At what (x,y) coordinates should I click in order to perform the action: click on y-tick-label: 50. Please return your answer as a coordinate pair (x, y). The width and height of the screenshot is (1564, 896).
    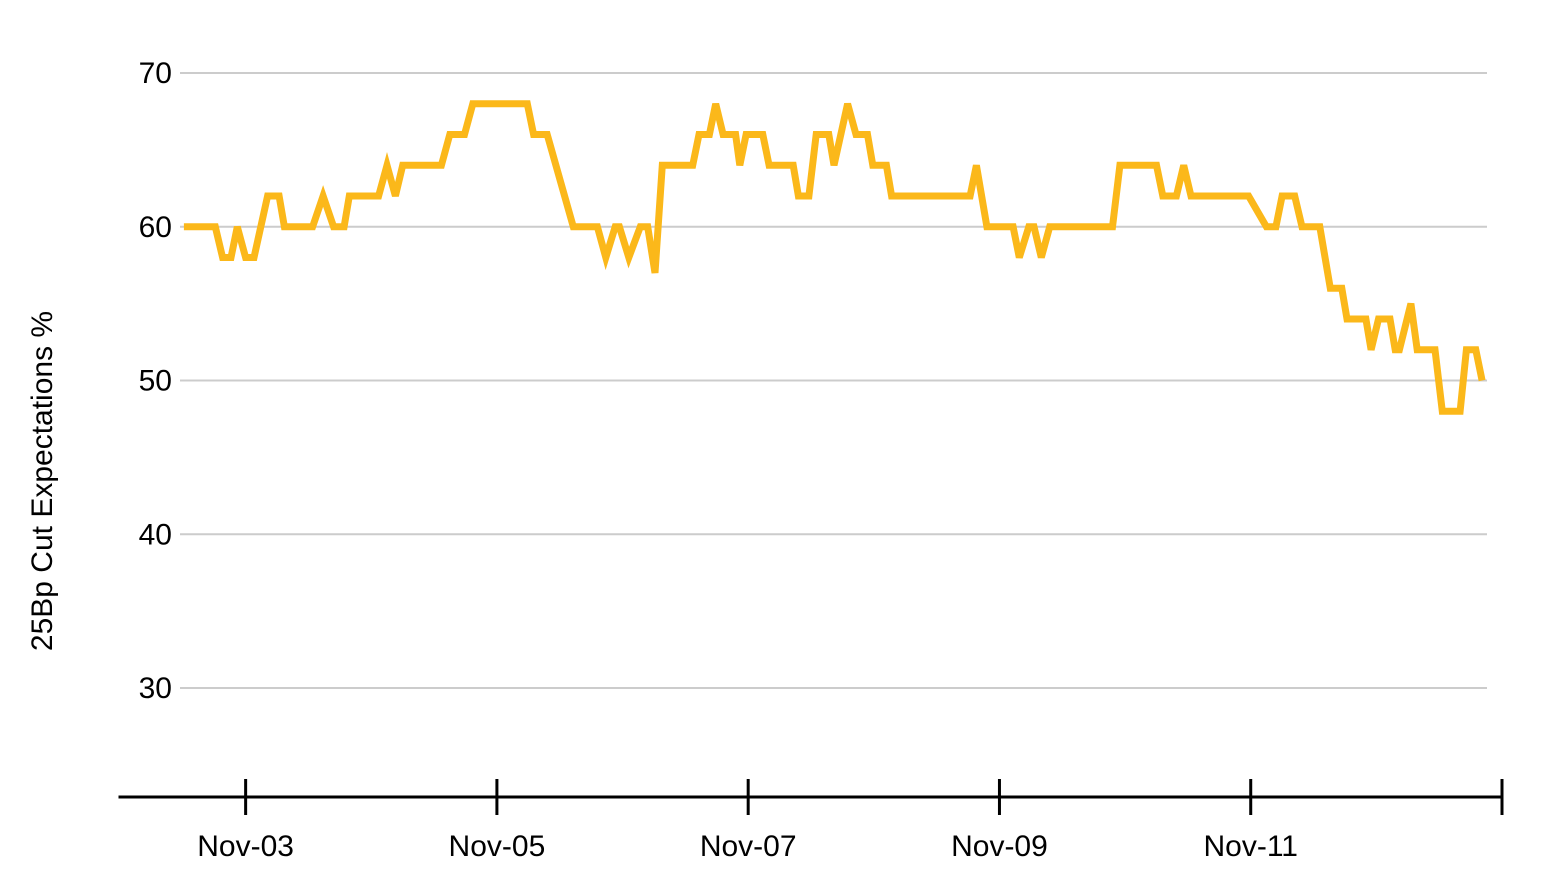
    Looking at the image, I should click on (155, 381).